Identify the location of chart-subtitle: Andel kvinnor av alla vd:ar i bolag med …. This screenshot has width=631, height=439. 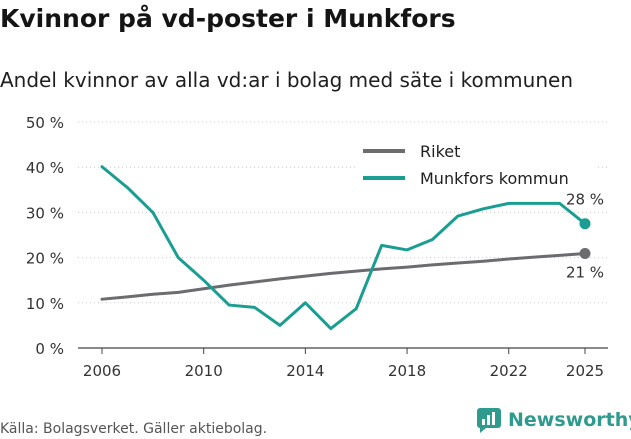
(286, 80).